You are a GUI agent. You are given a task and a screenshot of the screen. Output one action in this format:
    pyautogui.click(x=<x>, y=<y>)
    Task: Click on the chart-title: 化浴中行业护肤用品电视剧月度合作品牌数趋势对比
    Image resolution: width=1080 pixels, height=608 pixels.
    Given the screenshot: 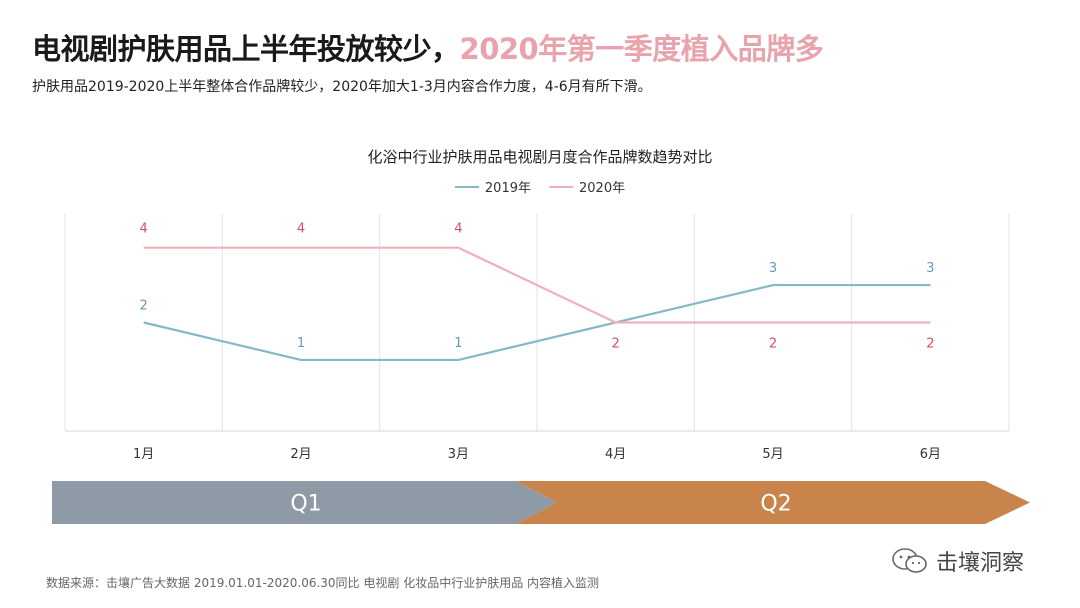 What is the action you would take?
    pyautogui.click(x=540, y=157)
    